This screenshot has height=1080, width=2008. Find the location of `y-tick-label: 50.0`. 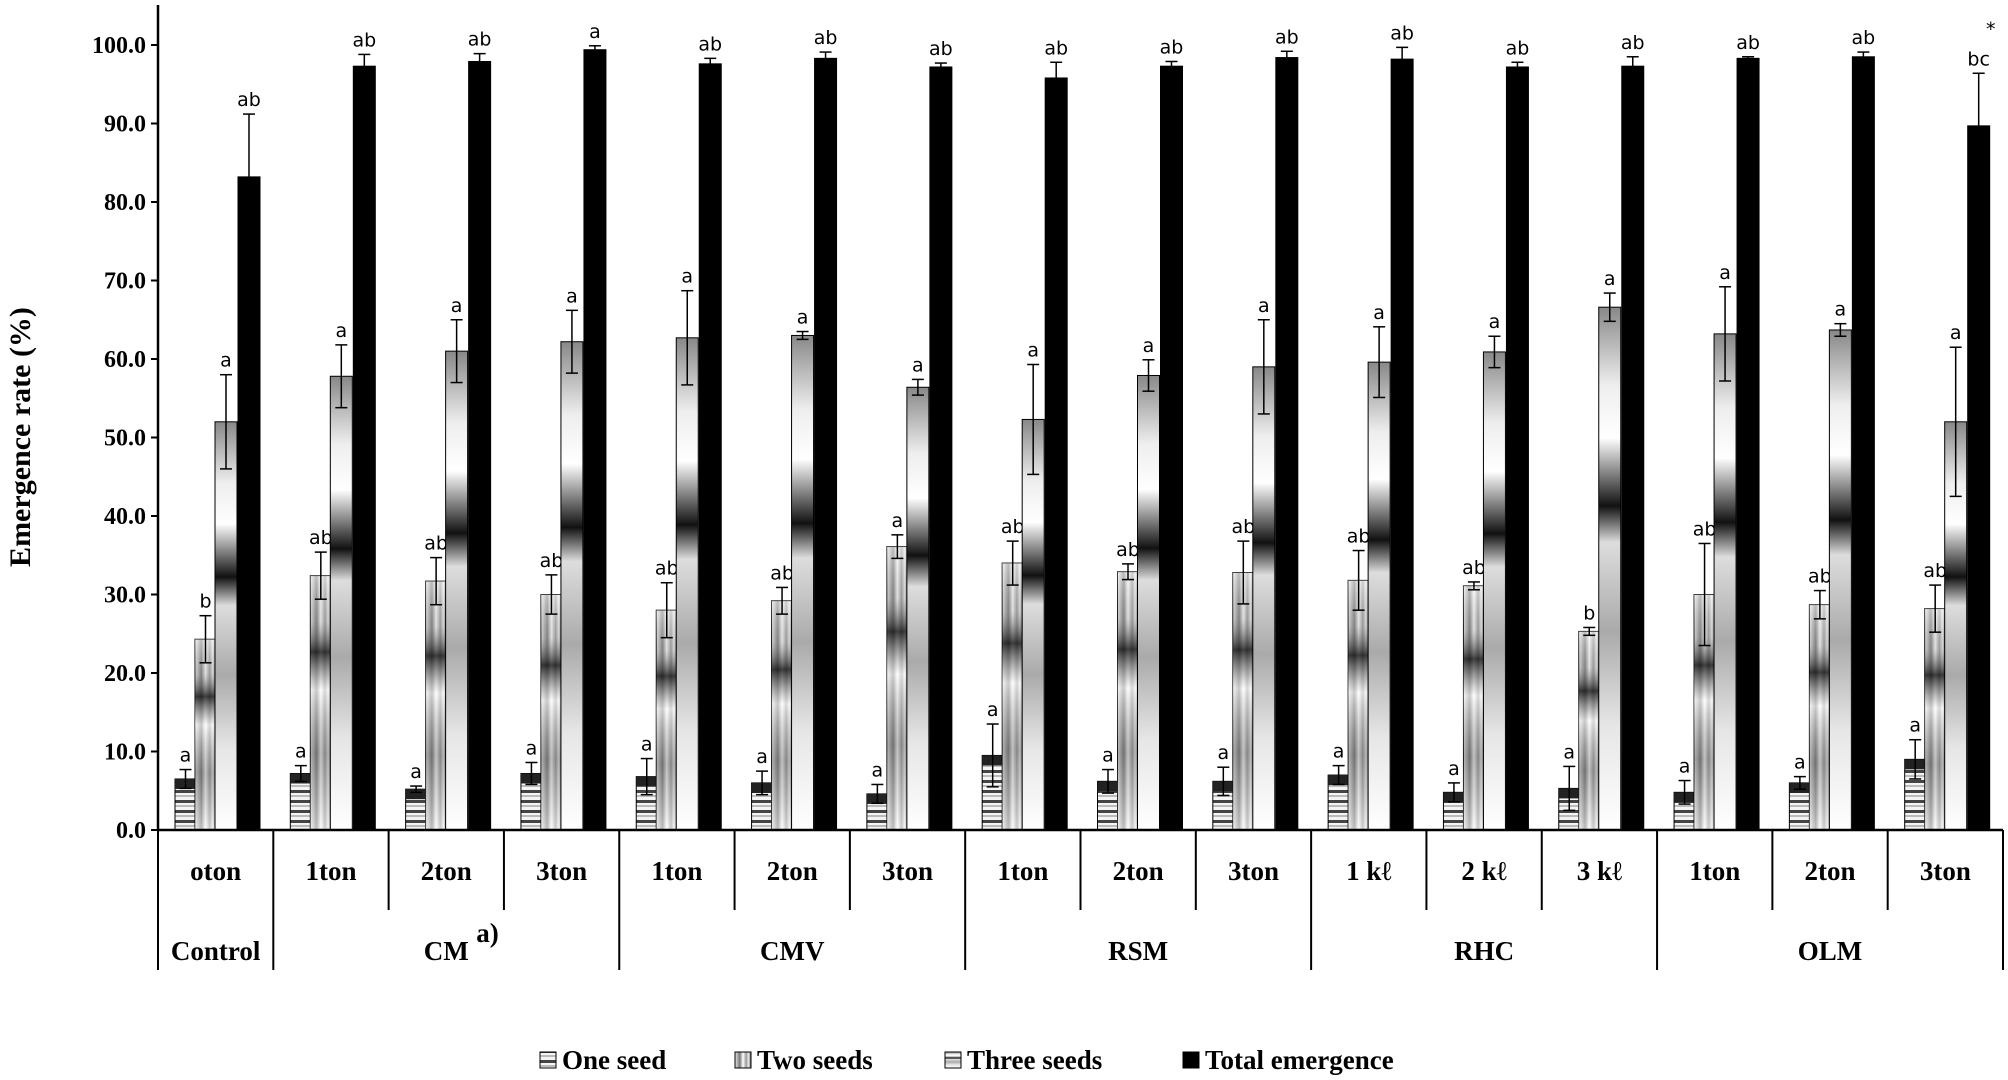

y-tick-label: 50.0 is located at coordinates (125, 439).